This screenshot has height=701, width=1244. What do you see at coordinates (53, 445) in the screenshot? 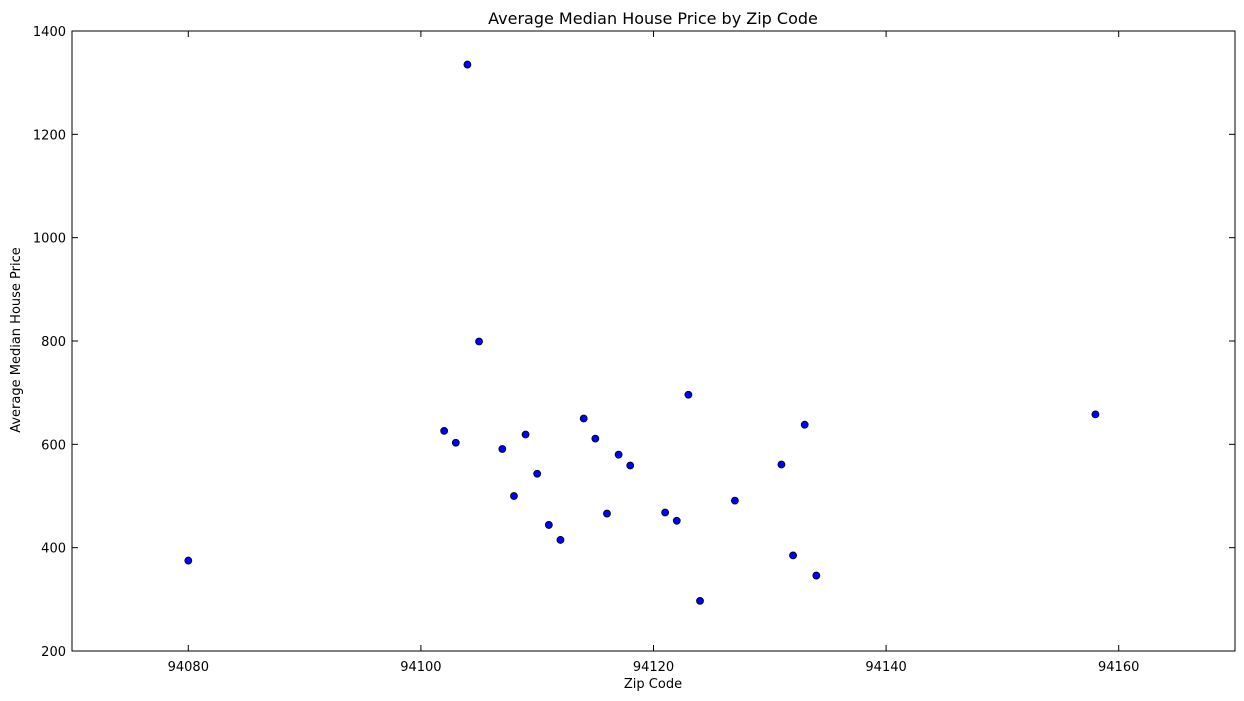
I see `y-tick-label: 600` at bounding box center [53, 445].